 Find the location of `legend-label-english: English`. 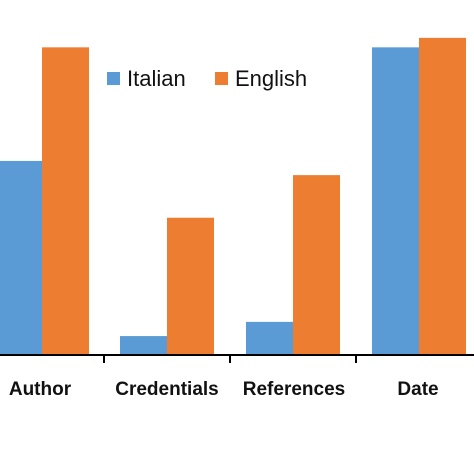

legend-label-english: English is located at coordinates (271, 78).